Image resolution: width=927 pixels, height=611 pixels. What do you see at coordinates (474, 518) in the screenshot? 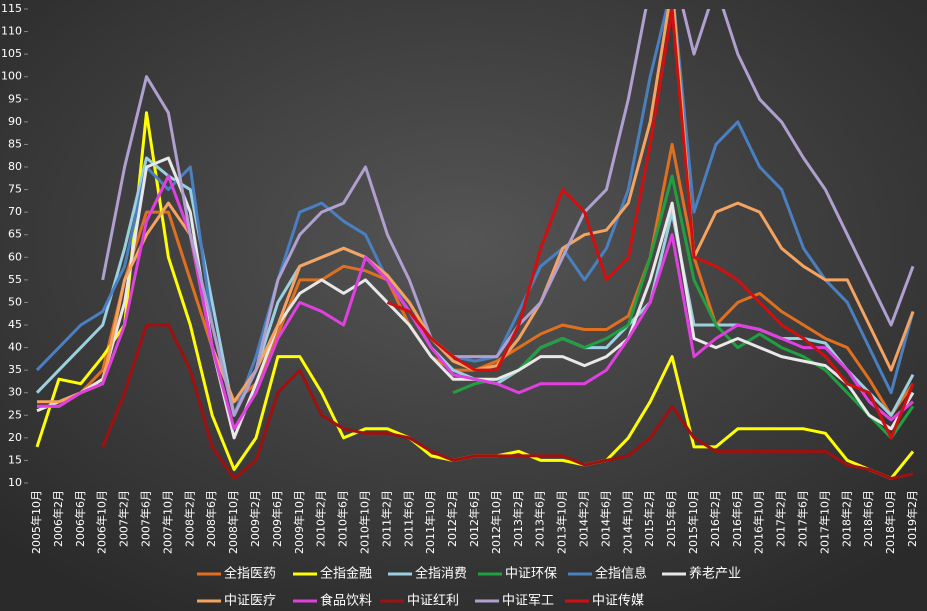
I see `x-tick-label: 2012年6月` at bounding box center [474, 518].